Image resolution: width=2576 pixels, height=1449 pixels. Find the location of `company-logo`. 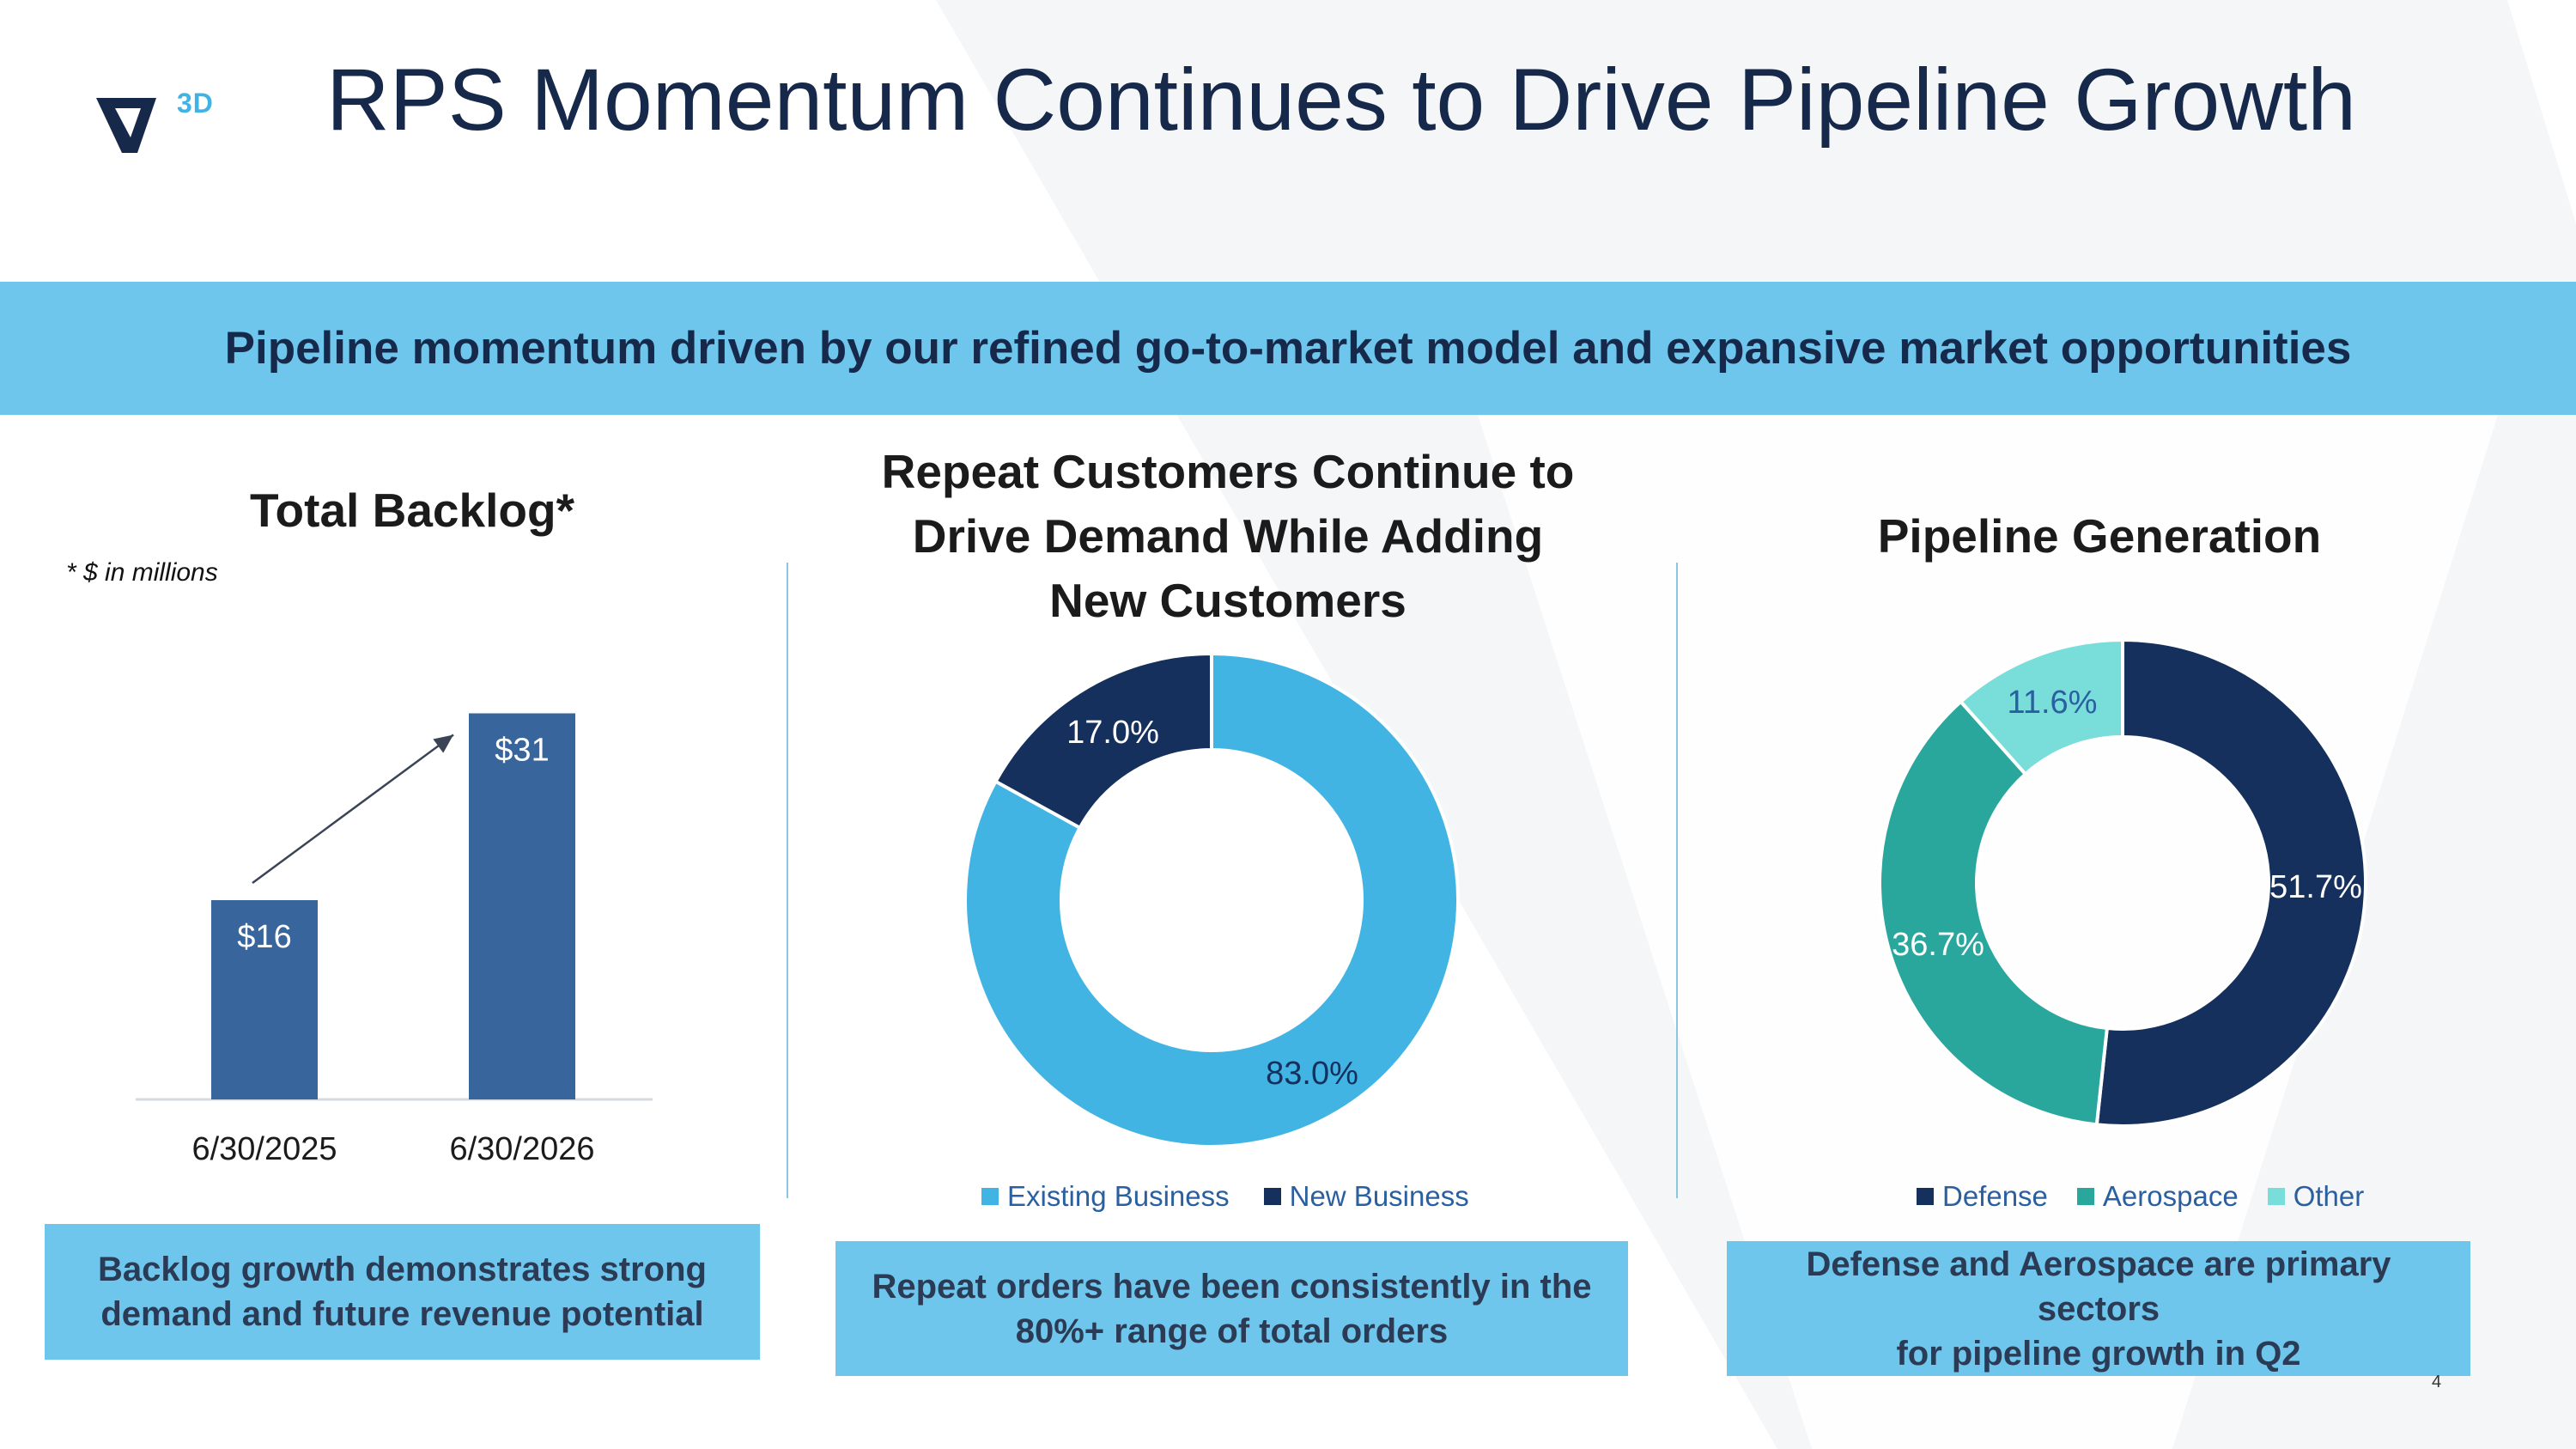

company-logo is located at coordinates (126, 125).